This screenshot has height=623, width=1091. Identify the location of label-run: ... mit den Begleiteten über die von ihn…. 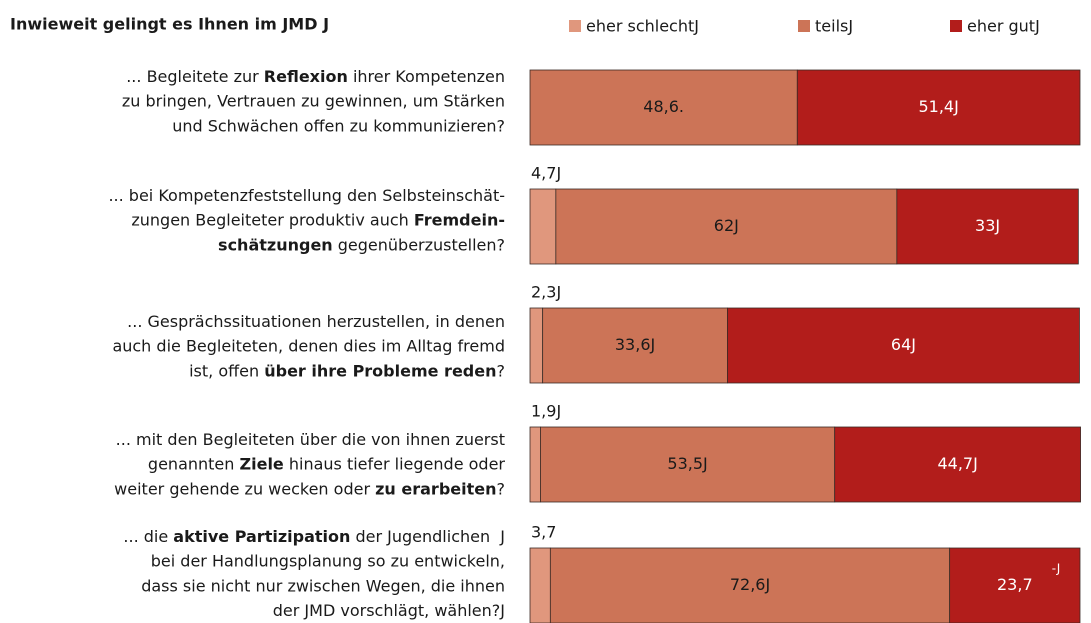
(310, 439).